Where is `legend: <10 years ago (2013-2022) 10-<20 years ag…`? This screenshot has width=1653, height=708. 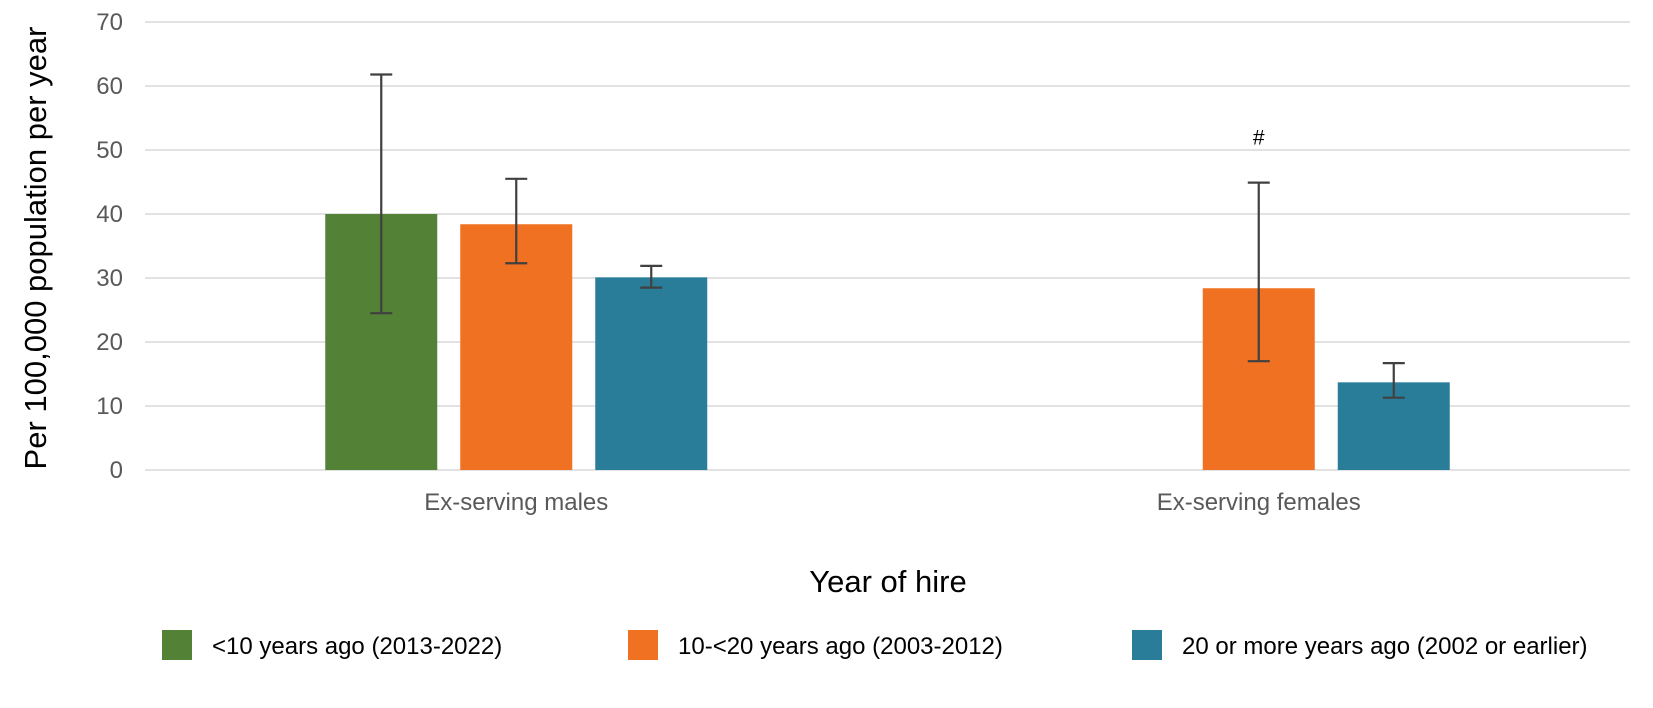 legend: <10 years ago (2013-2022) 10-<20 years ag… is located at coordinates (875, 645).